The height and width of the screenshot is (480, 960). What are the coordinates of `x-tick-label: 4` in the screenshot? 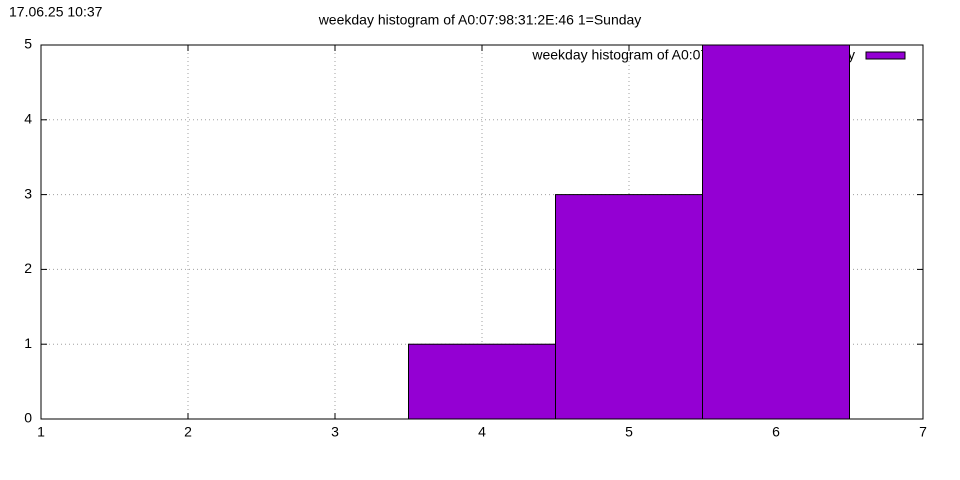 It's located at (482, 432).